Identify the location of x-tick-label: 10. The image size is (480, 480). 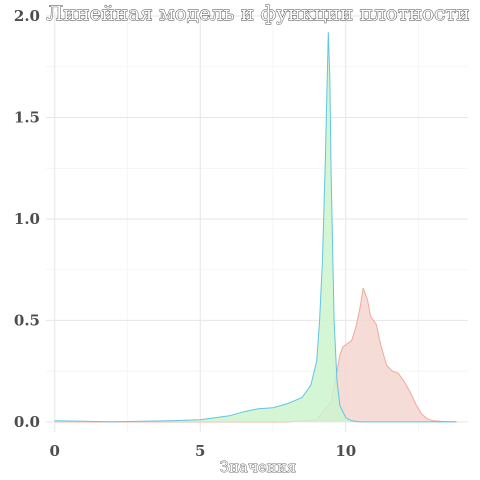
(345, 451).